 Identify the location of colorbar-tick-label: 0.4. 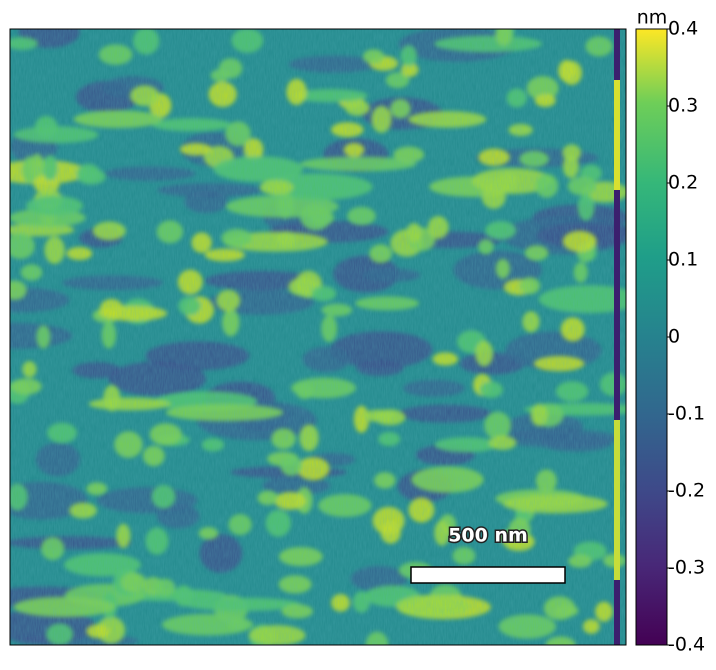
(683, 29).